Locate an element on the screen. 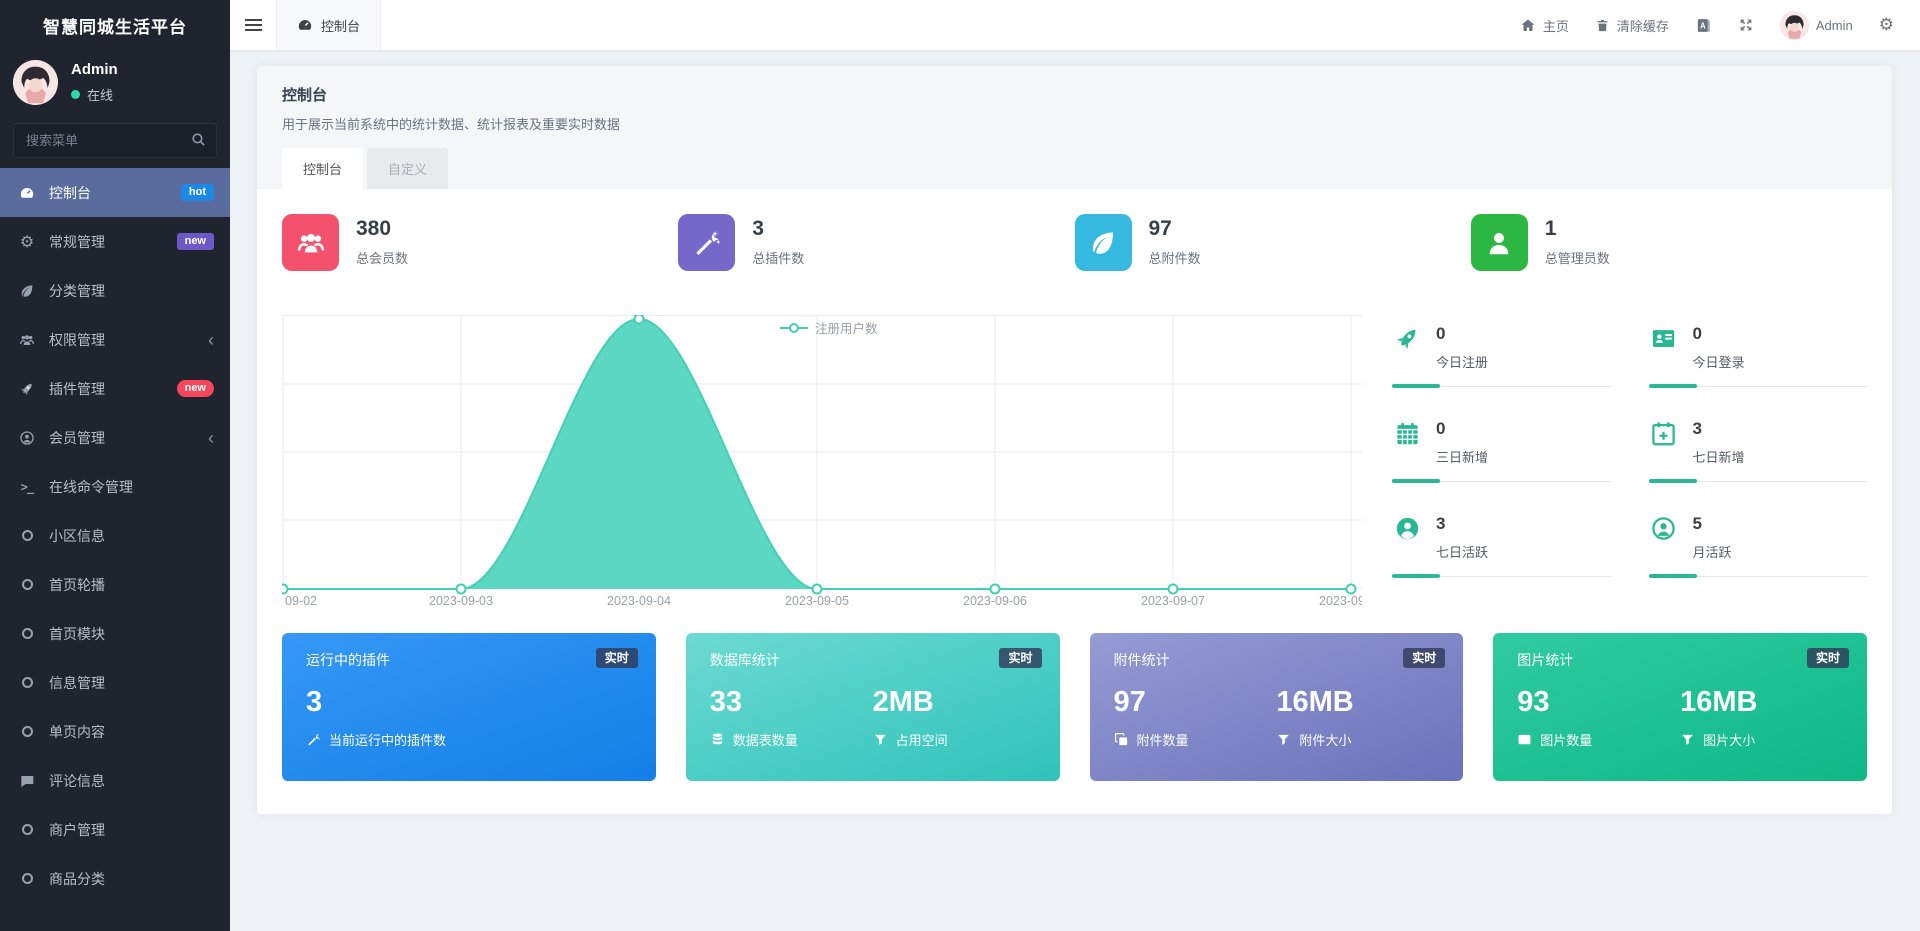 The image size is (1920, 931). topbar-tab-dashboard: 控制台 is located at coordinates (329, 25).